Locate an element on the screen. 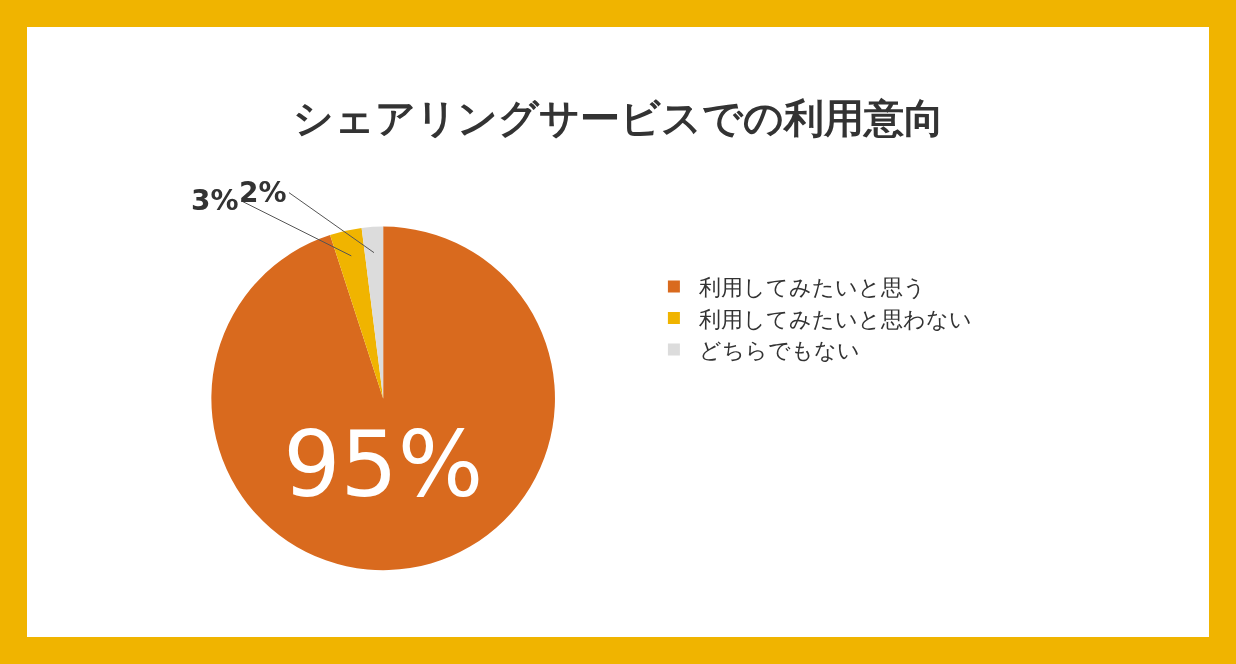  data-label: 3% is located at coordinates (215, 200).